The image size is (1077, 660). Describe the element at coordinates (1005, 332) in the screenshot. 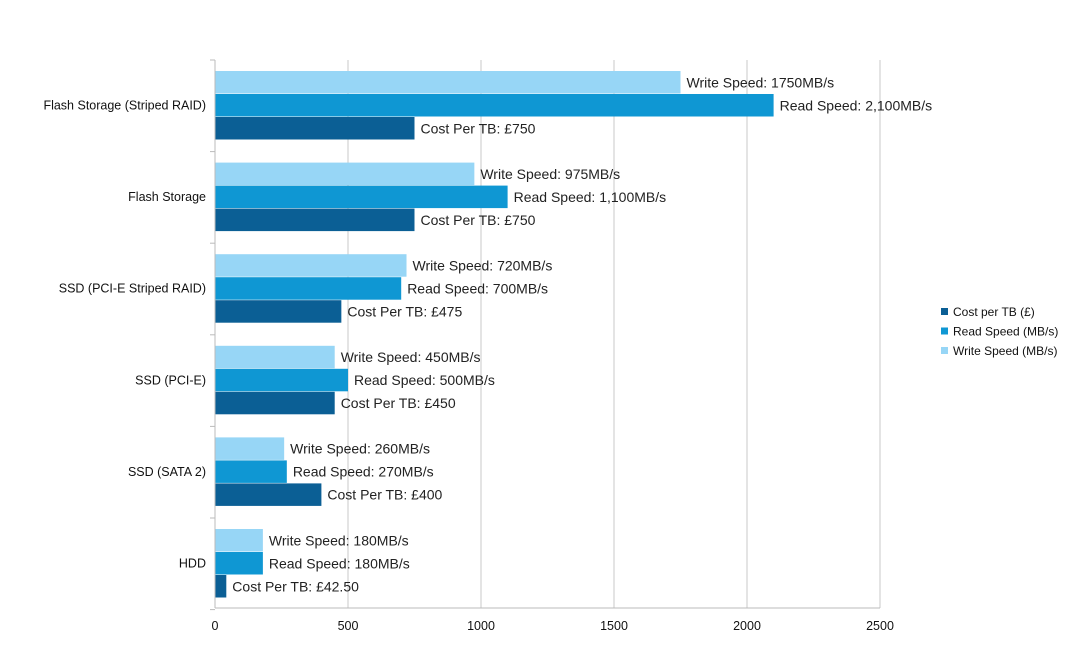

I see `legend-label: Read Speed (MB/s)` at that location.